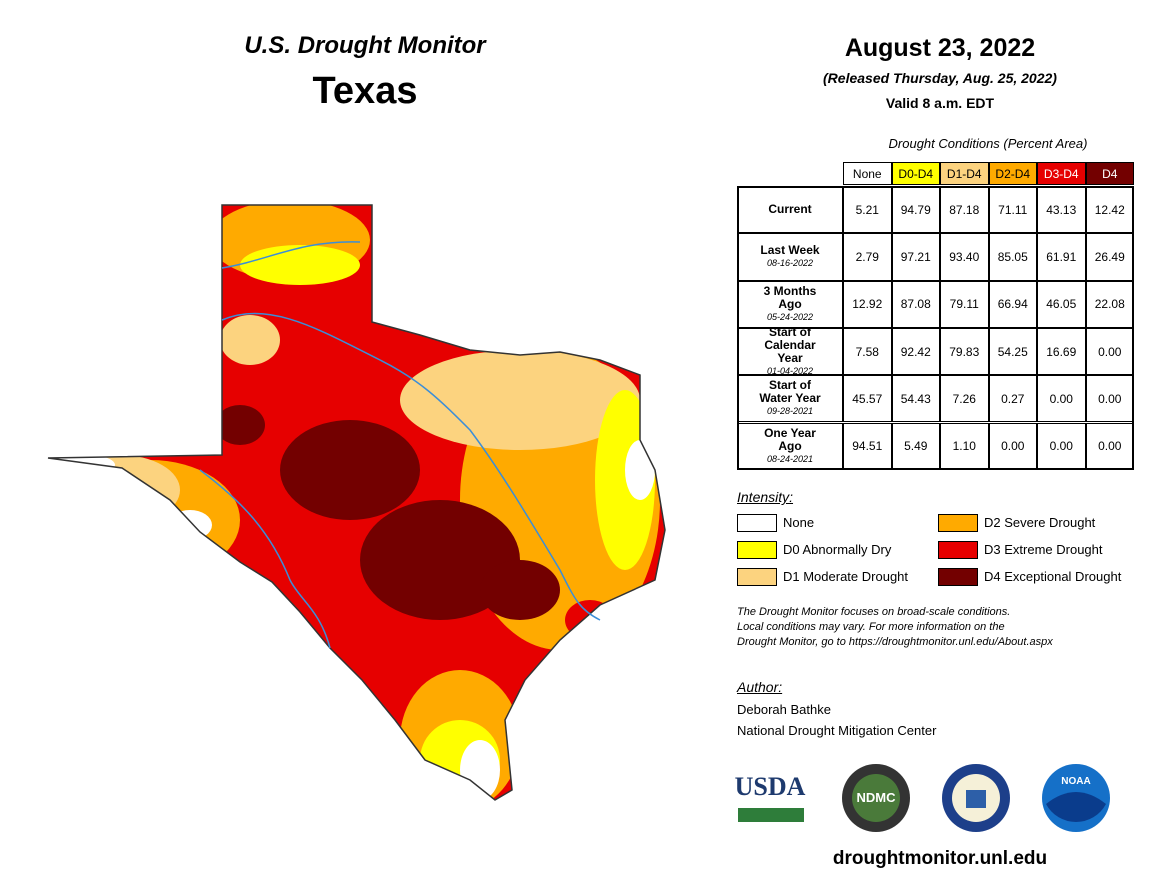  What do you see at coordinates (940, 858) in the screenshot?
I see `url: droughtmonitor.unl.edu` at bounding box center [940, 858].